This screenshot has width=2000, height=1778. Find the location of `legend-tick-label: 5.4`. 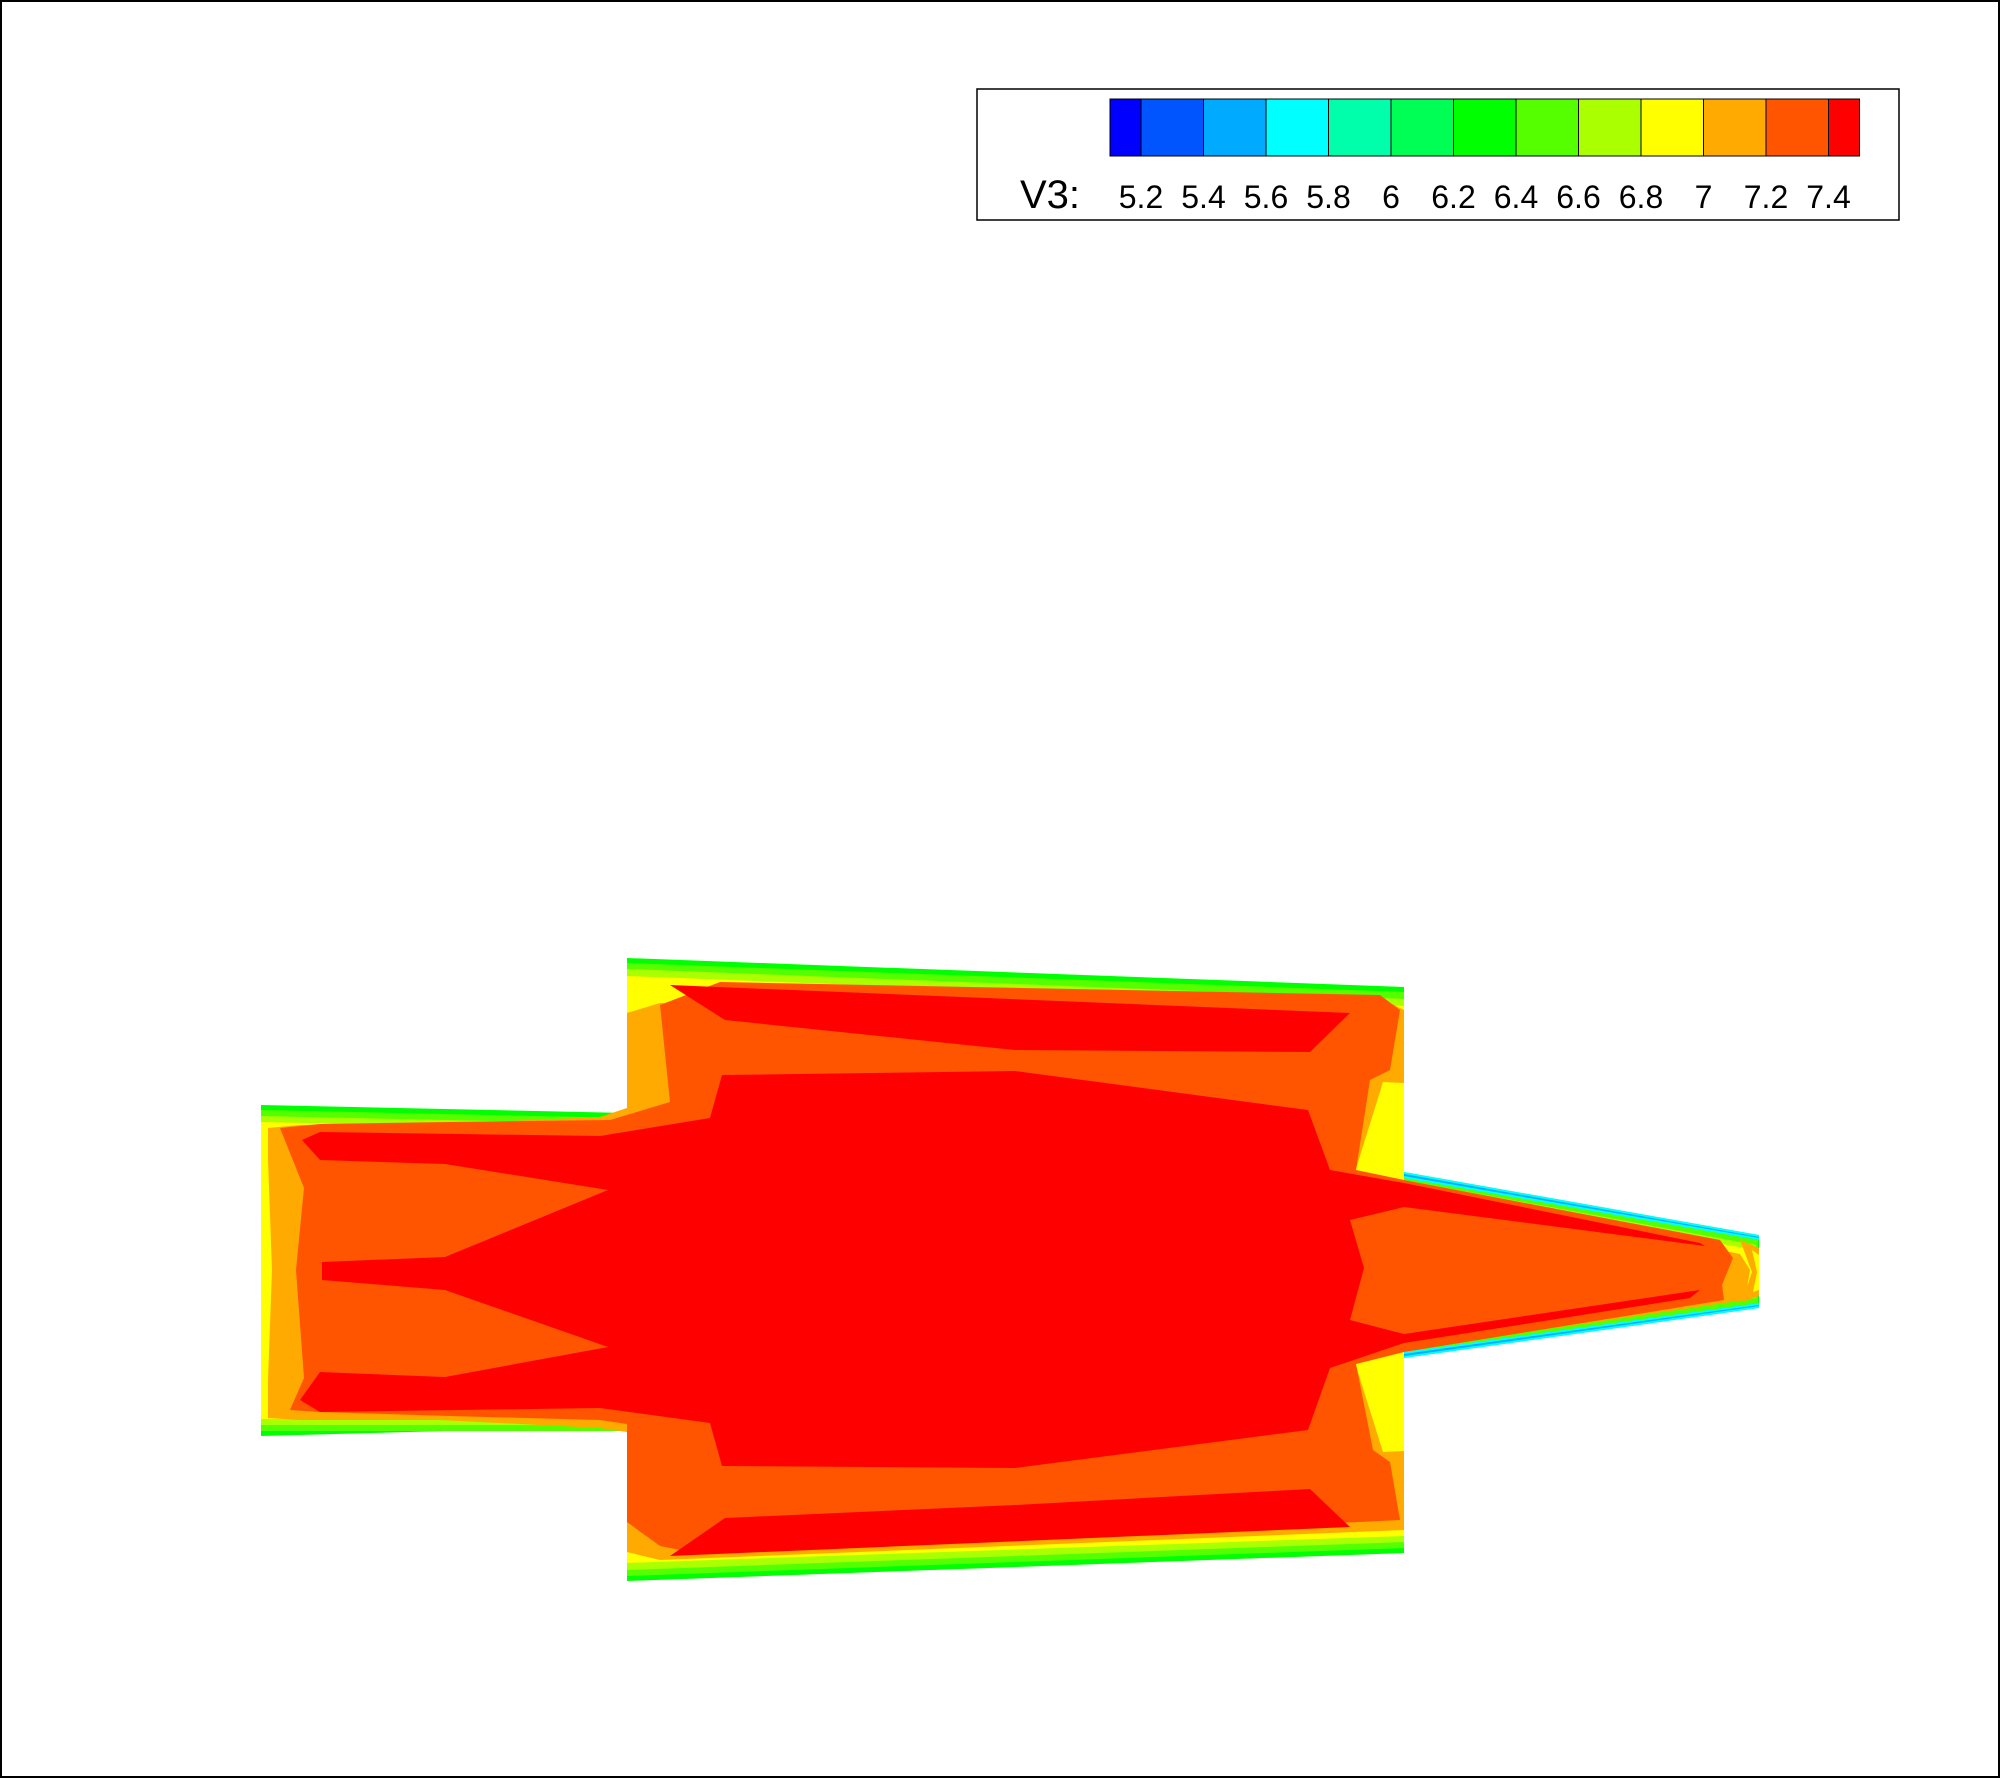

legend-tick-label: 5.4 is located at coordinates (1203, 197).